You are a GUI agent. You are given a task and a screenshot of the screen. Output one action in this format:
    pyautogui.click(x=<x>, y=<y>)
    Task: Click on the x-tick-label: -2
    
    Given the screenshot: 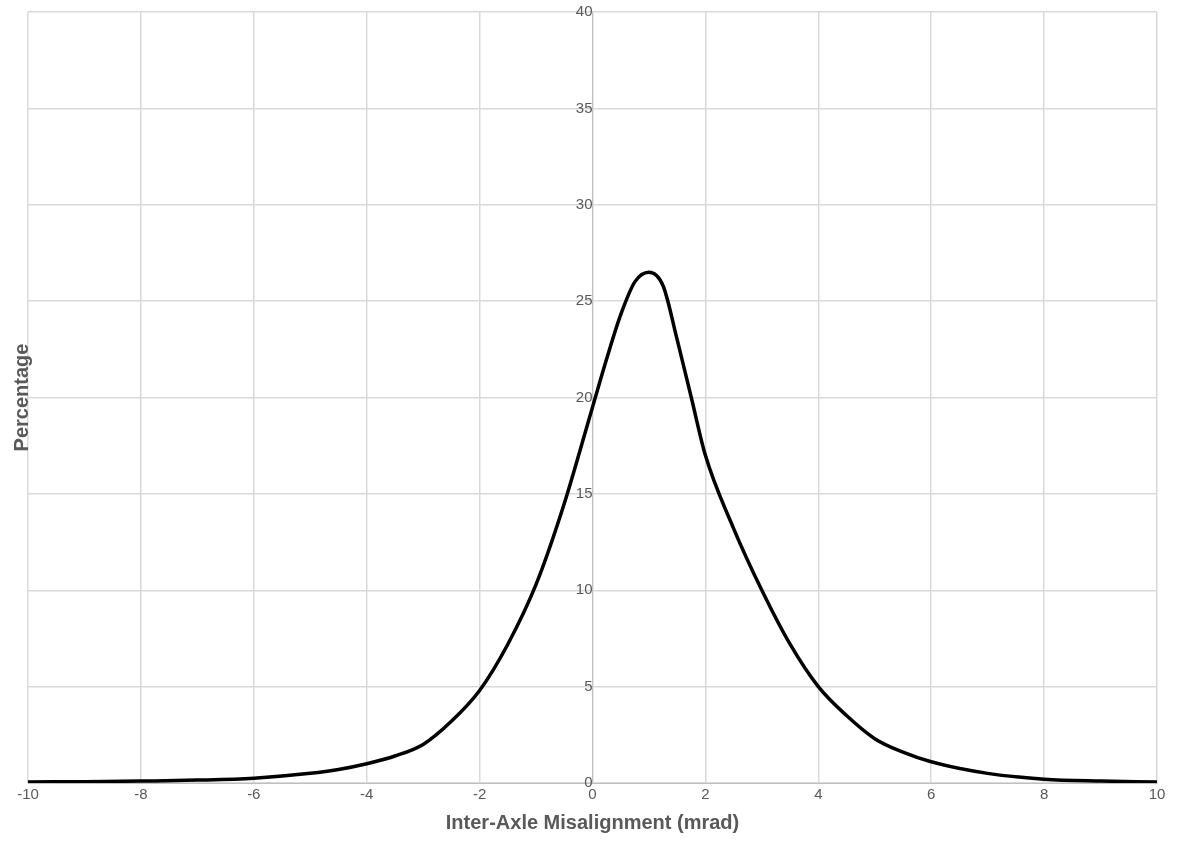 What is the action you would take?
    pyautogui.click(x=479, y=794)
    